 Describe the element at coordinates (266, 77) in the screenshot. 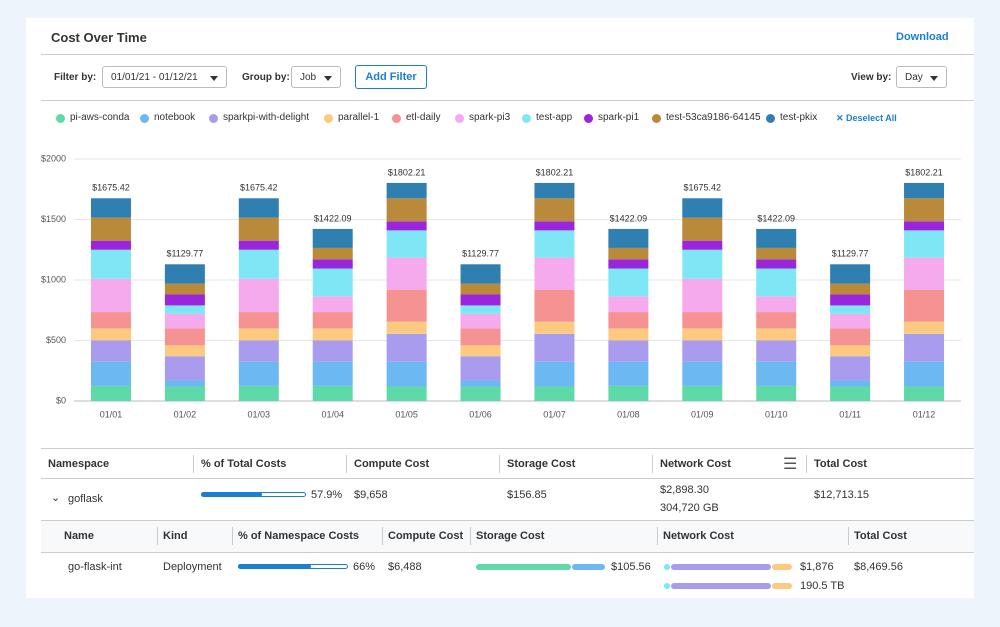

I see `group-label: Group by:` at that location.